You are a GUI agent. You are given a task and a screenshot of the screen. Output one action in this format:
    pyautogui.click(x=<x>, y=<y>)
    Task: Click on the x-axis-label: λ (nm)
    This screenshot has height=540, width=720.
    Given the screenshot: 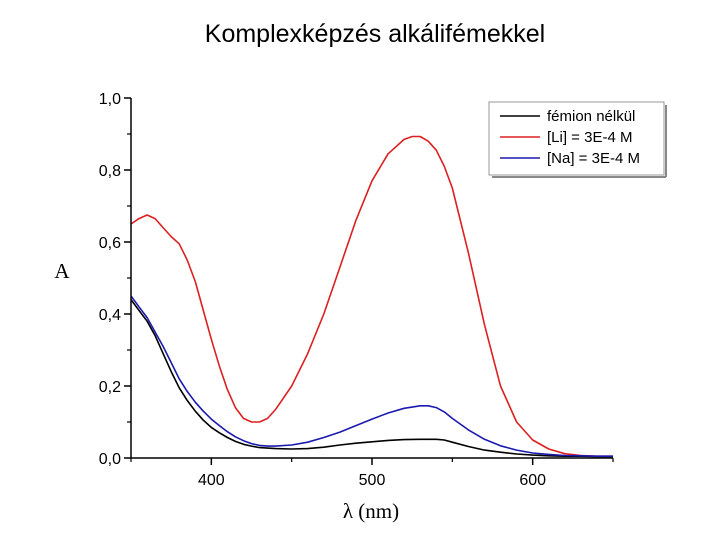 What is the action you would take?
    pyautogui.click(x=371, y=511)
    